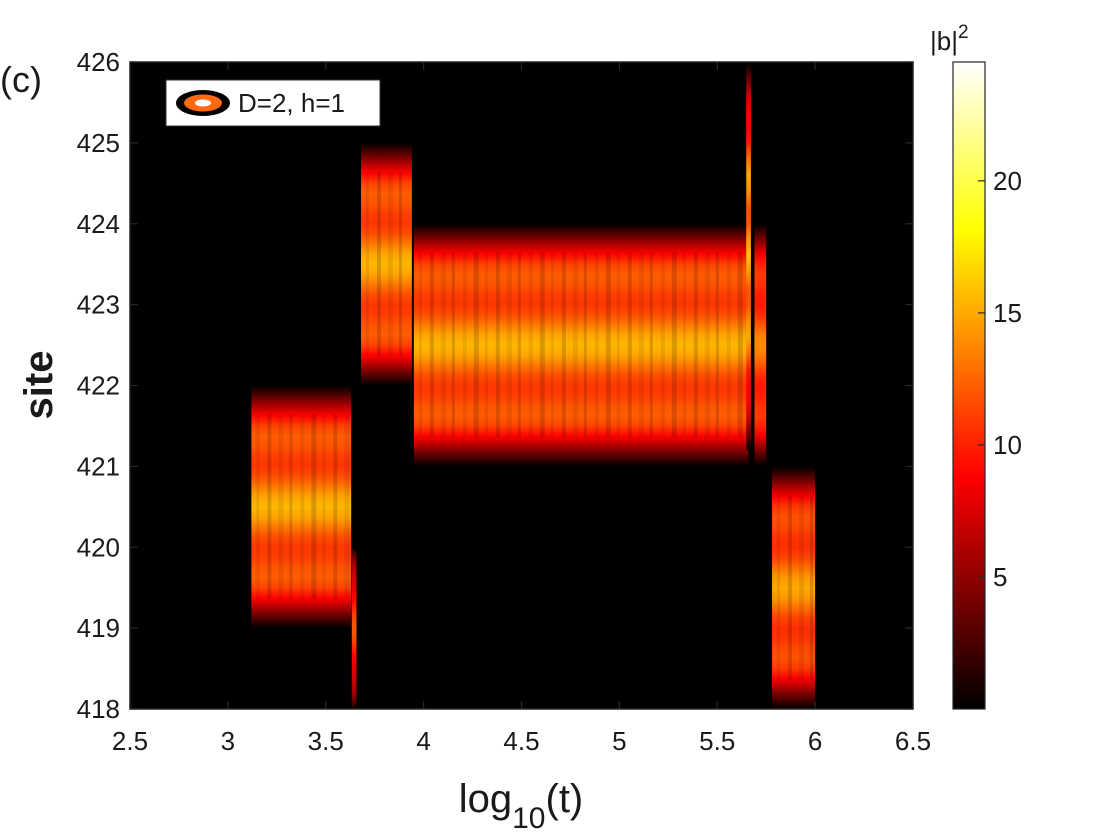 The height and width of the screenshot is (840, 1120). I want to click on spike-t3.65, so click(354, 628).